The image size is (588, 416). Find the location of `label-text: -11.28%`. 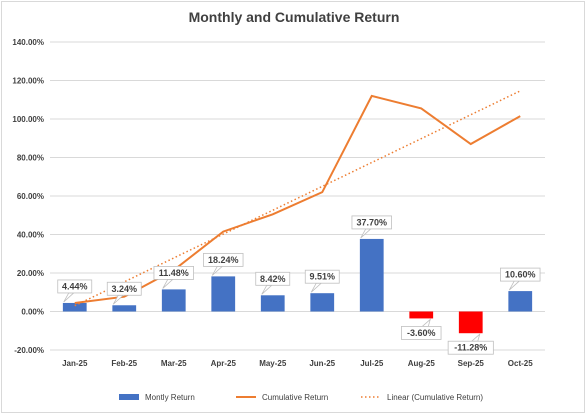

label-text: -11.28% is located at coordinates (470, 348).